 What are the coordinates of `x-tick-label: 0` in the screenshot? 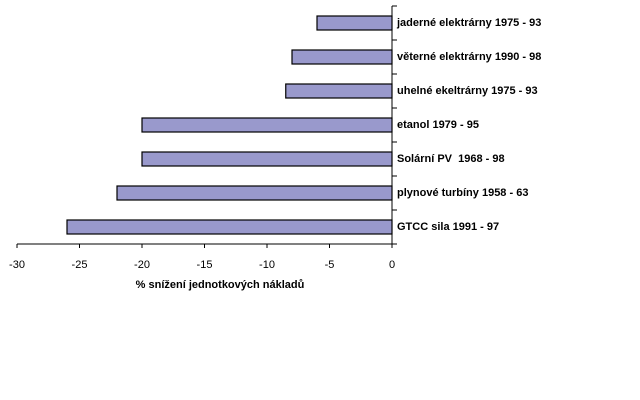 It's located at (392, 265).